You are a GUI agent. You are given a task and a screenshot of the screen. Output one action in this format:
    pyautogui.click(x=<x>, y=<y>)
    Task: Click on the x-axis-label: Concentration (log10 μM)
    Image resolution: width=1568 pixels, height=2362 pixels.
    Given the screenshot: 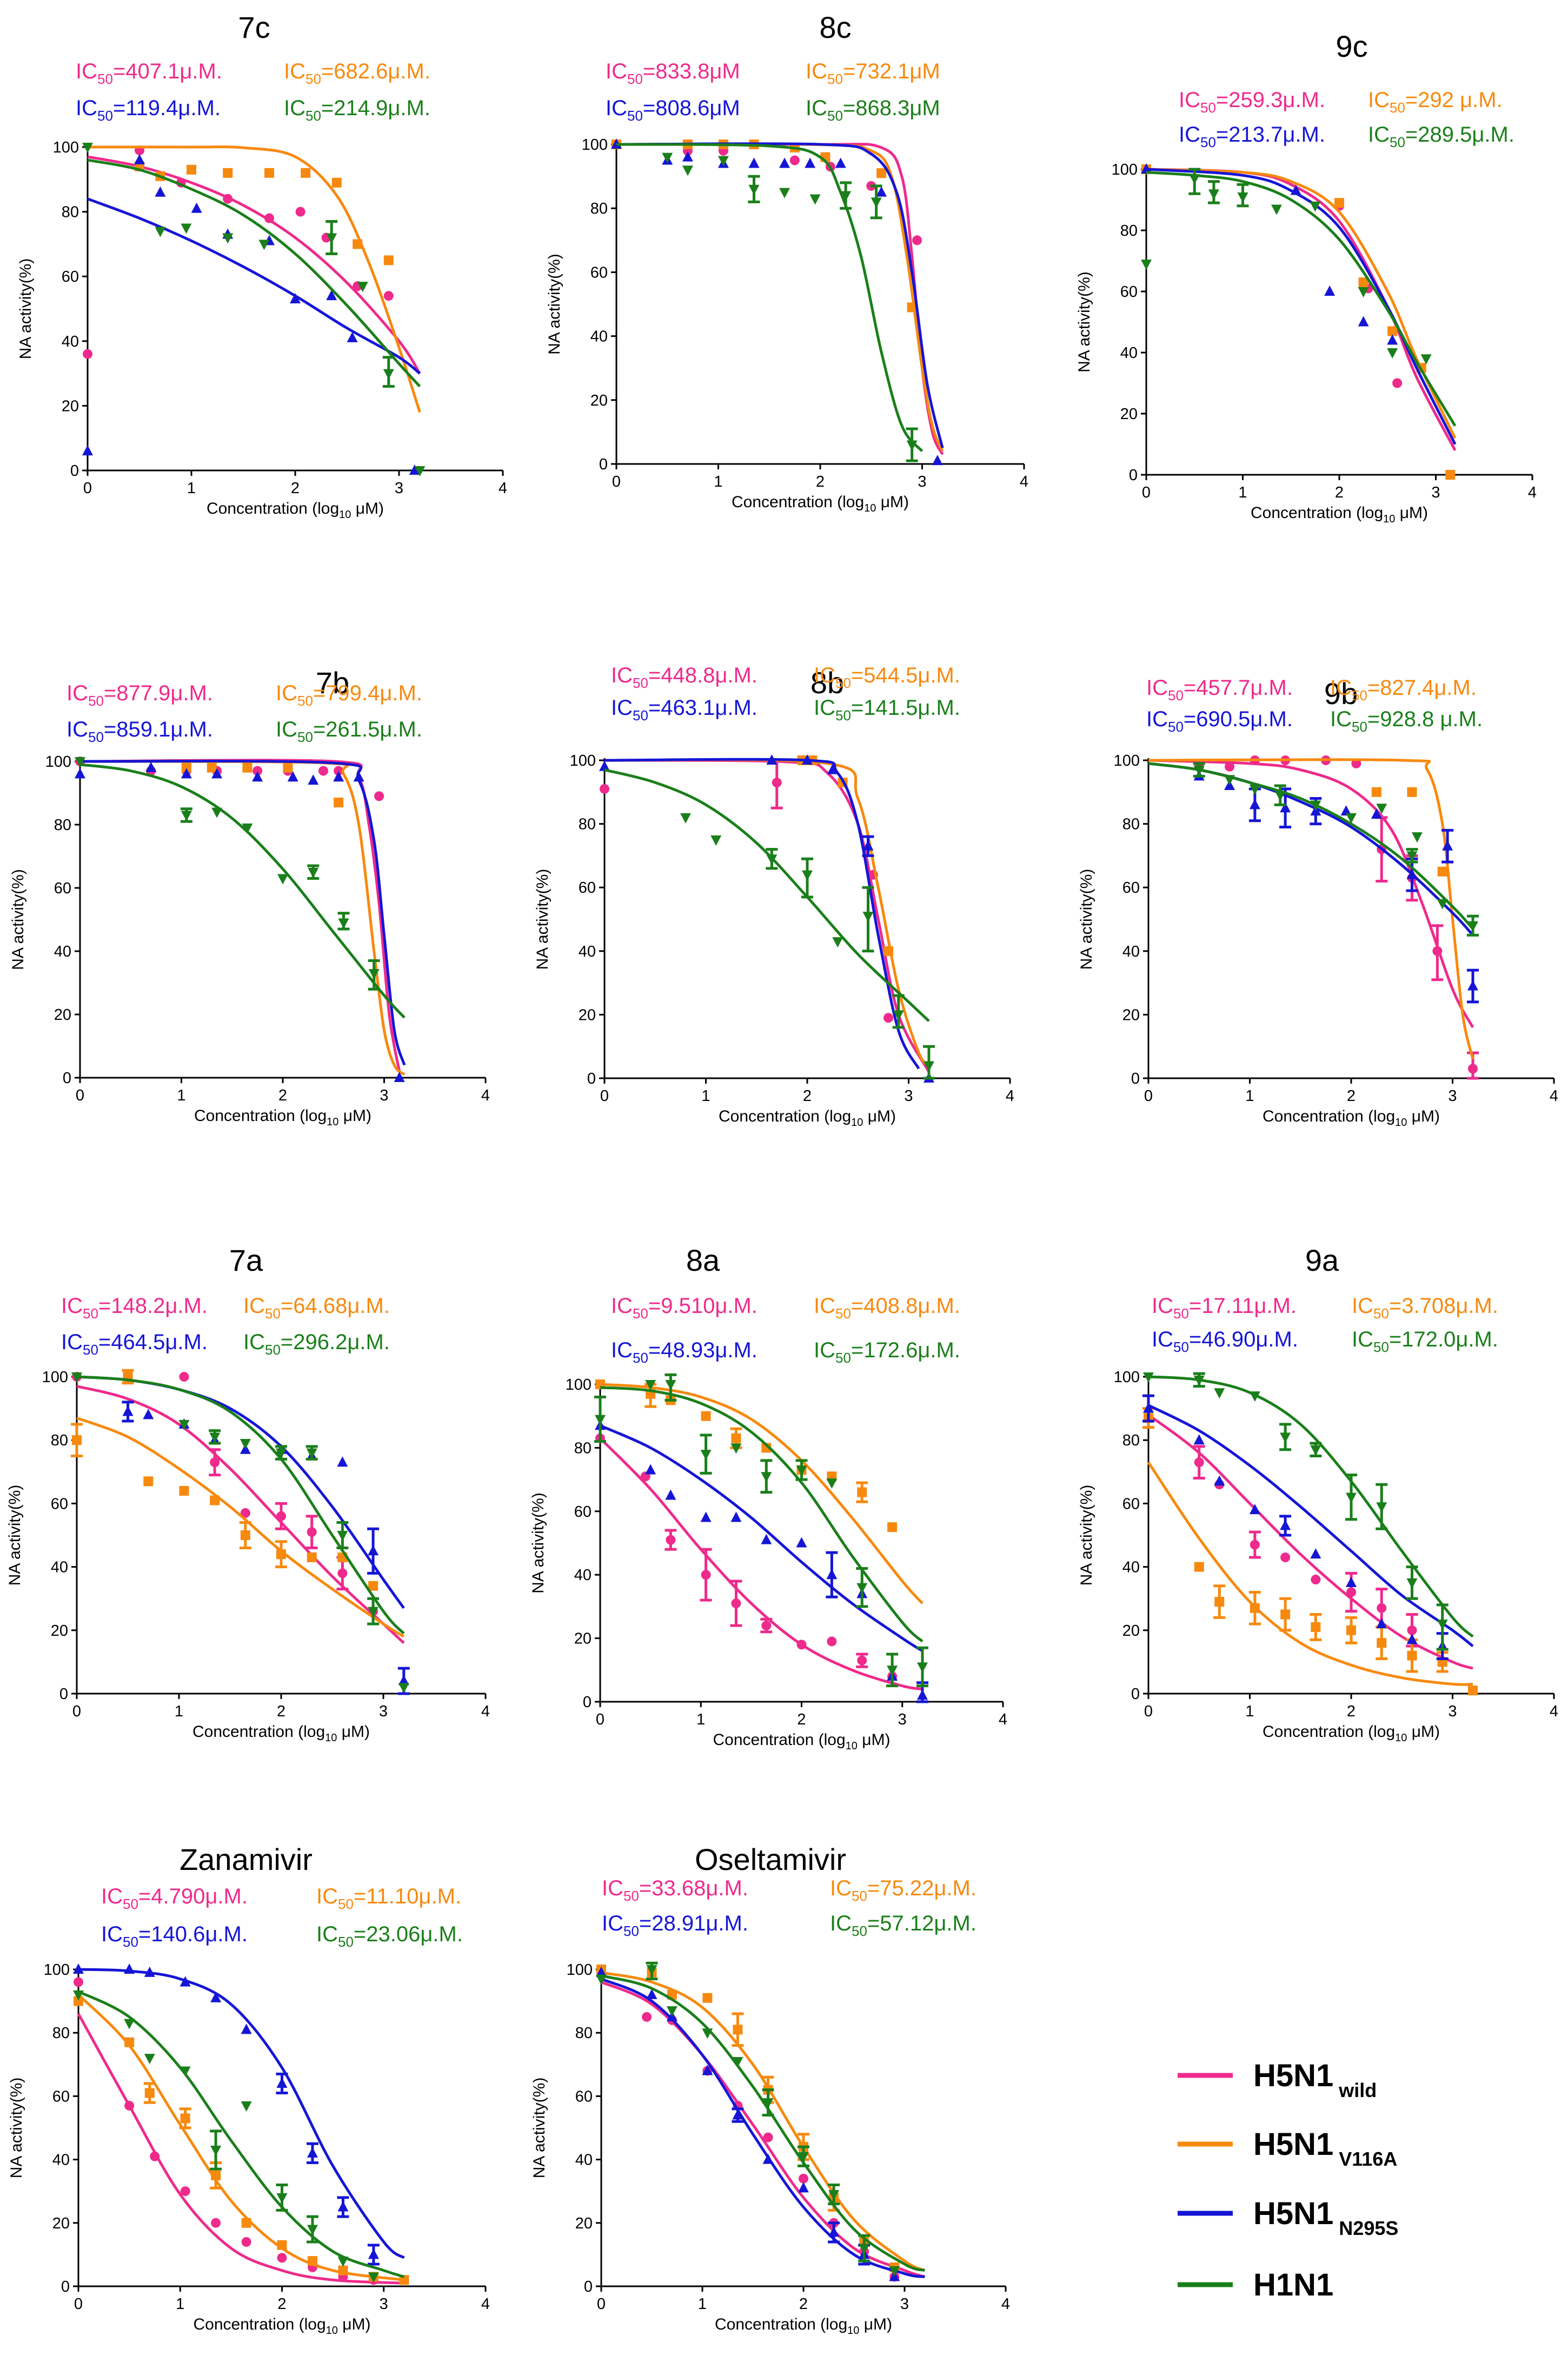 What is the action you would take?
    pyautogui.click(x=1339, y=514)
    